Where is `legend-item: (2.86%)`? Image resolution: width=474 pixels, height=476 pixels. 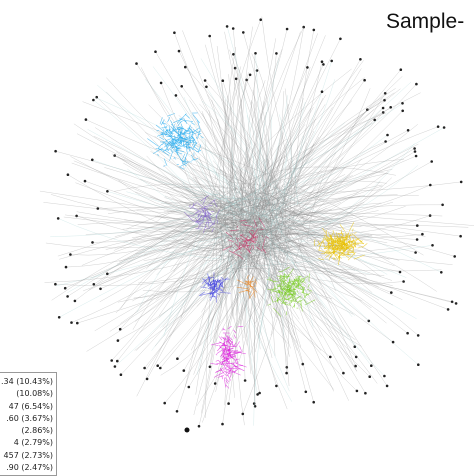
legend-item: (2.86%) is located at coordinates (28, 431).